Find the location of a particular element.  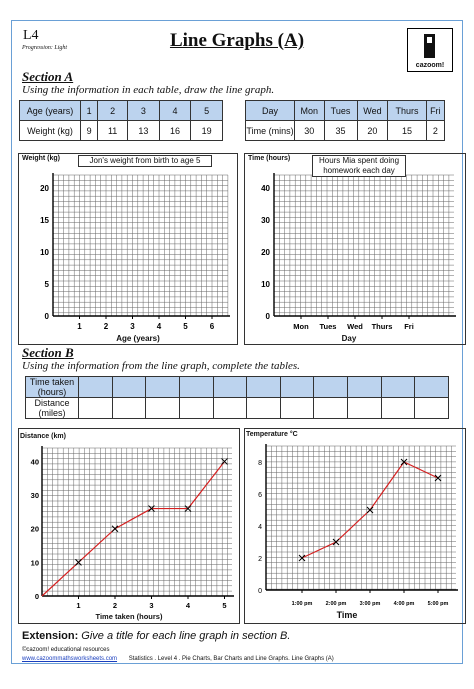

table-cell: 9 is located at coordinates (89, 130).